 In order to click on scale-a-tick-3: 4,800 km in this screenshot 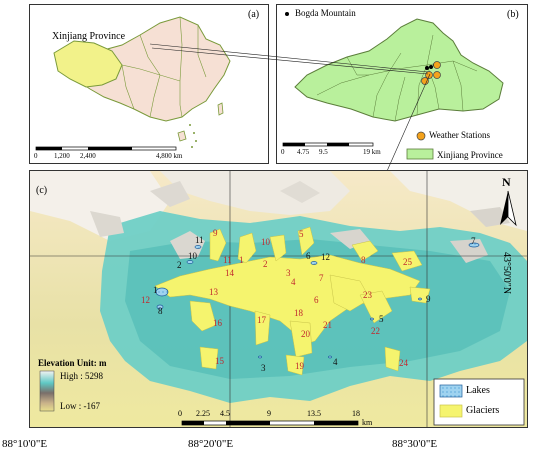, I will do `click(169, 156)`.